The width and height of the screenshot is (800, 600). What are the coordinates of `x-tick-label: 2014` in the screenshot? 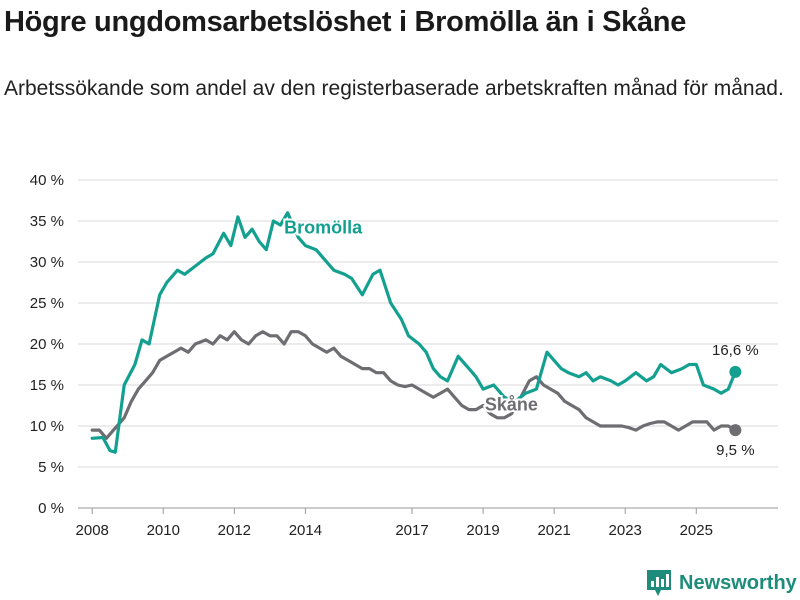 It's located at (305, 530).